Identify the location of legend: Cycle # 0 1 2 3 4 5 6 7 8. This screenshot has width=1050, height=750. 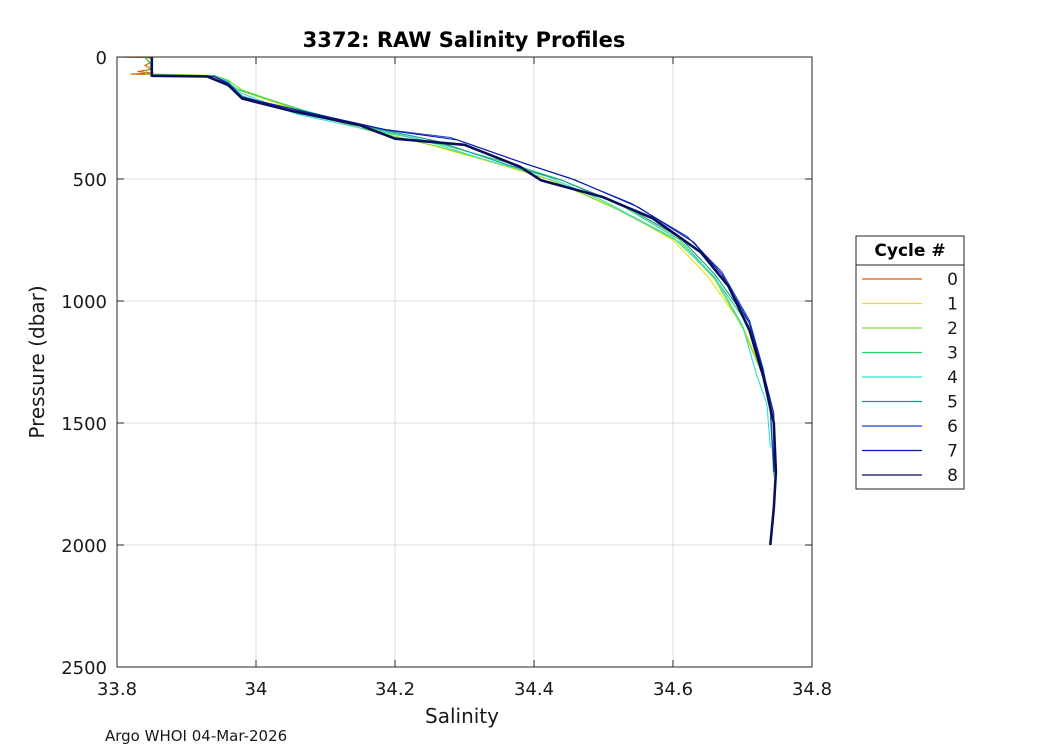
(910, 362).